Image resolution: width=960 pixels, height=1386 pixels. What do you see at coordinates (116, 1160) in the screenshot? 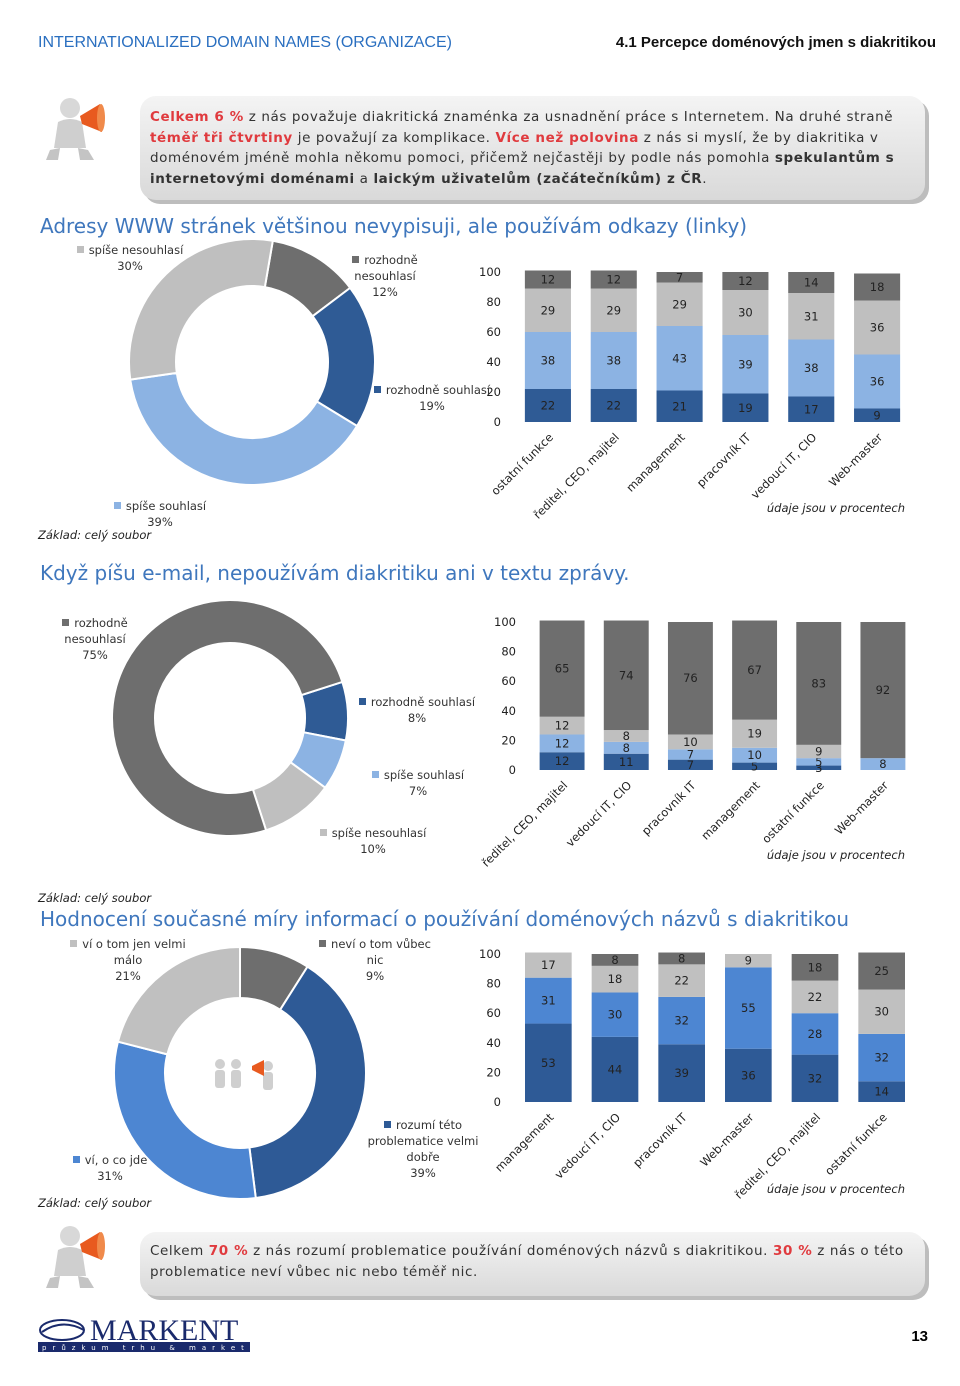
I see `legend-label: ví, o co jde` at bounding box center [116, 1160].